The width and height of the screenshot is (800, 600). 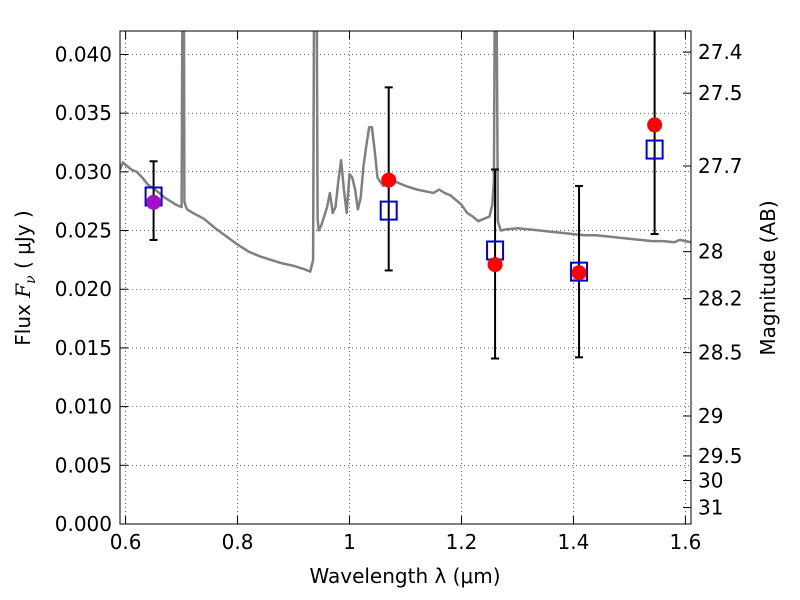 What do you see at coordinates (83, 289) in the screenshot?
I see `y-tick-label: 0.020` at bounding box center [83, 289].